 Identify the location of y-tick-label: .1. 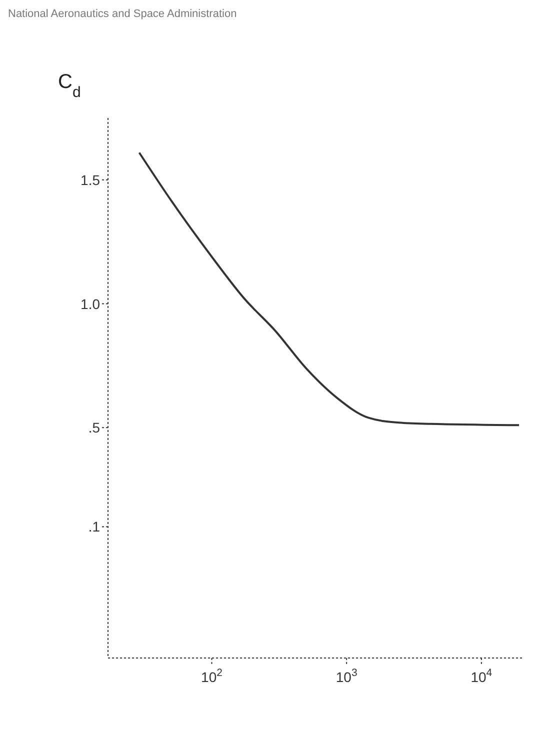
(94, 526).